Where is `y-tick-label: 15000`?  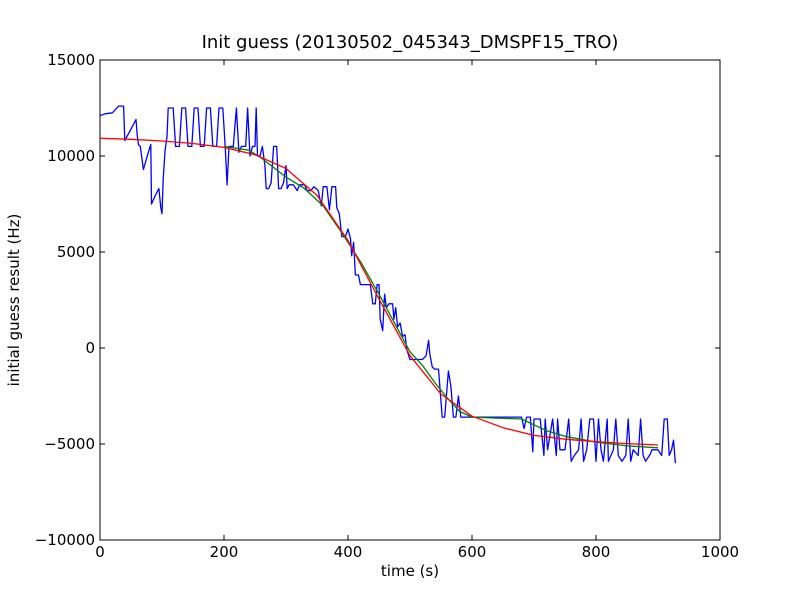 y-tick-label: 15000 is located at coordinates (71, 60).